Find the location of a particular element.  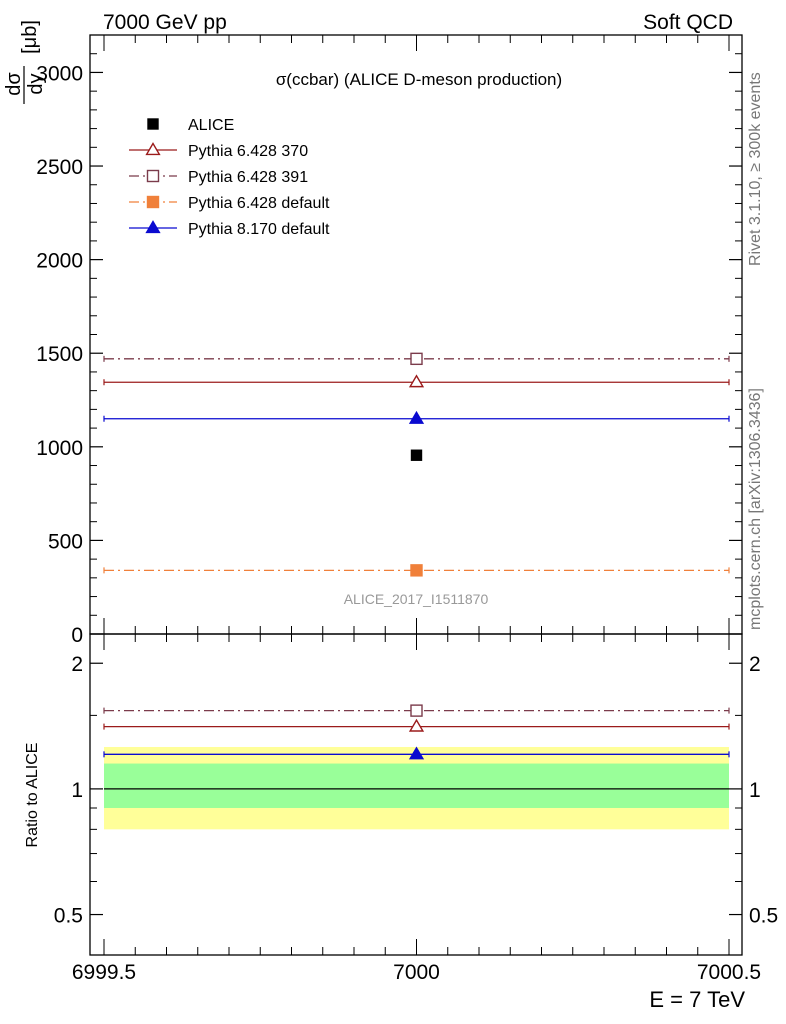

main-series-4-point is located at coordinates (416, 417).